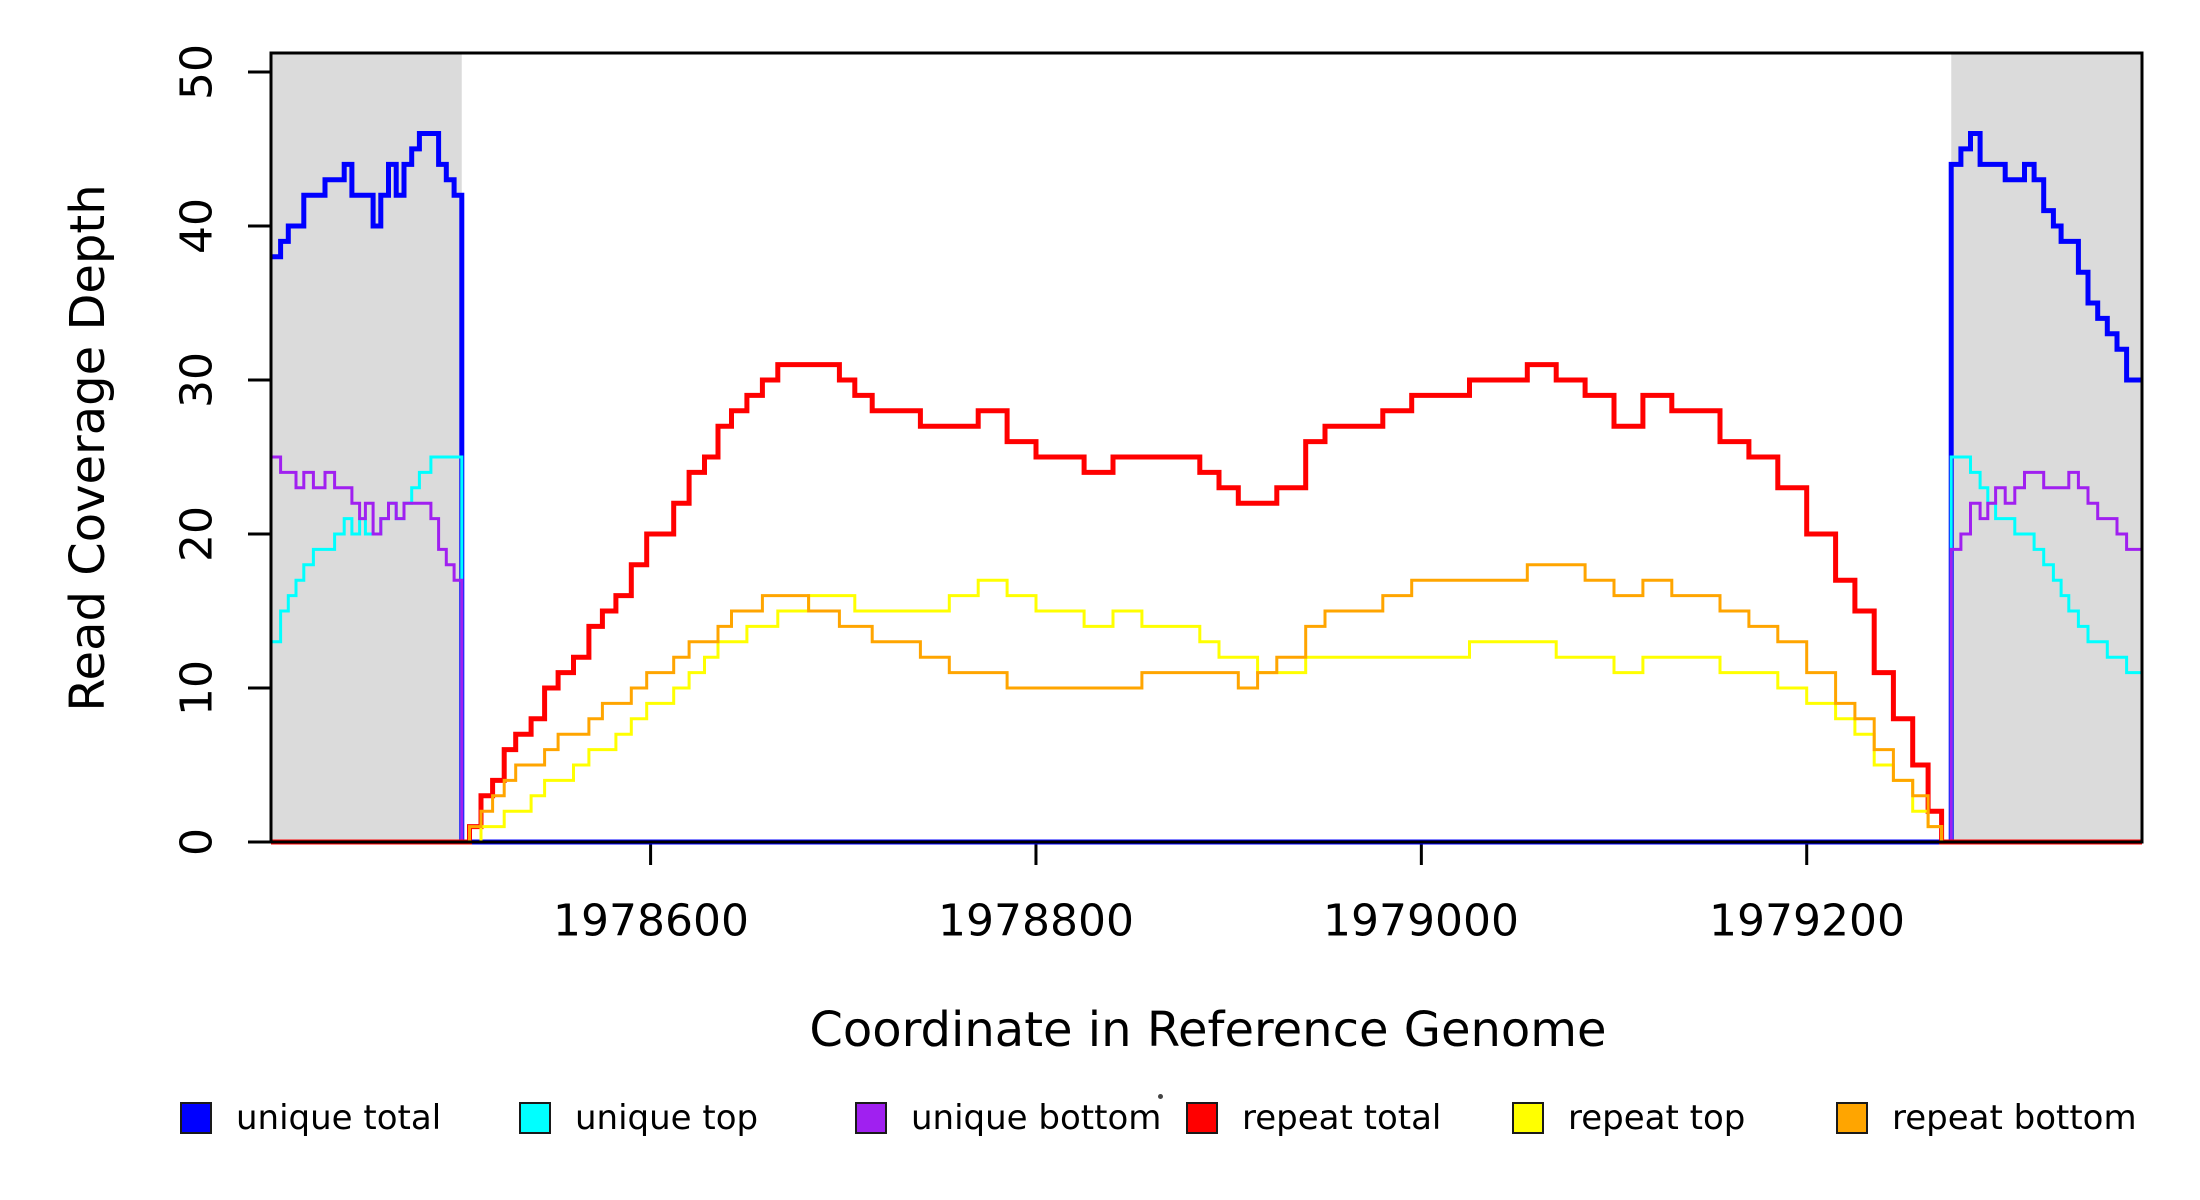  What do you see at coordinates (197, 380) in the screenshot?
I see `y-tick-label-30: 30` at bounding box center [197, 380].